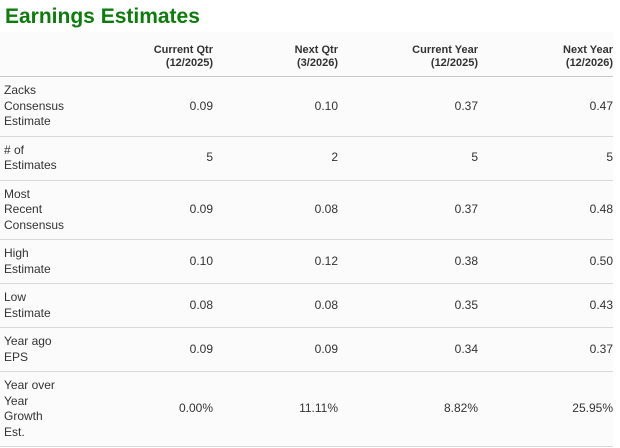  I want to click on column-header-next-year: Next Year (12/2026), so click(545, 54).